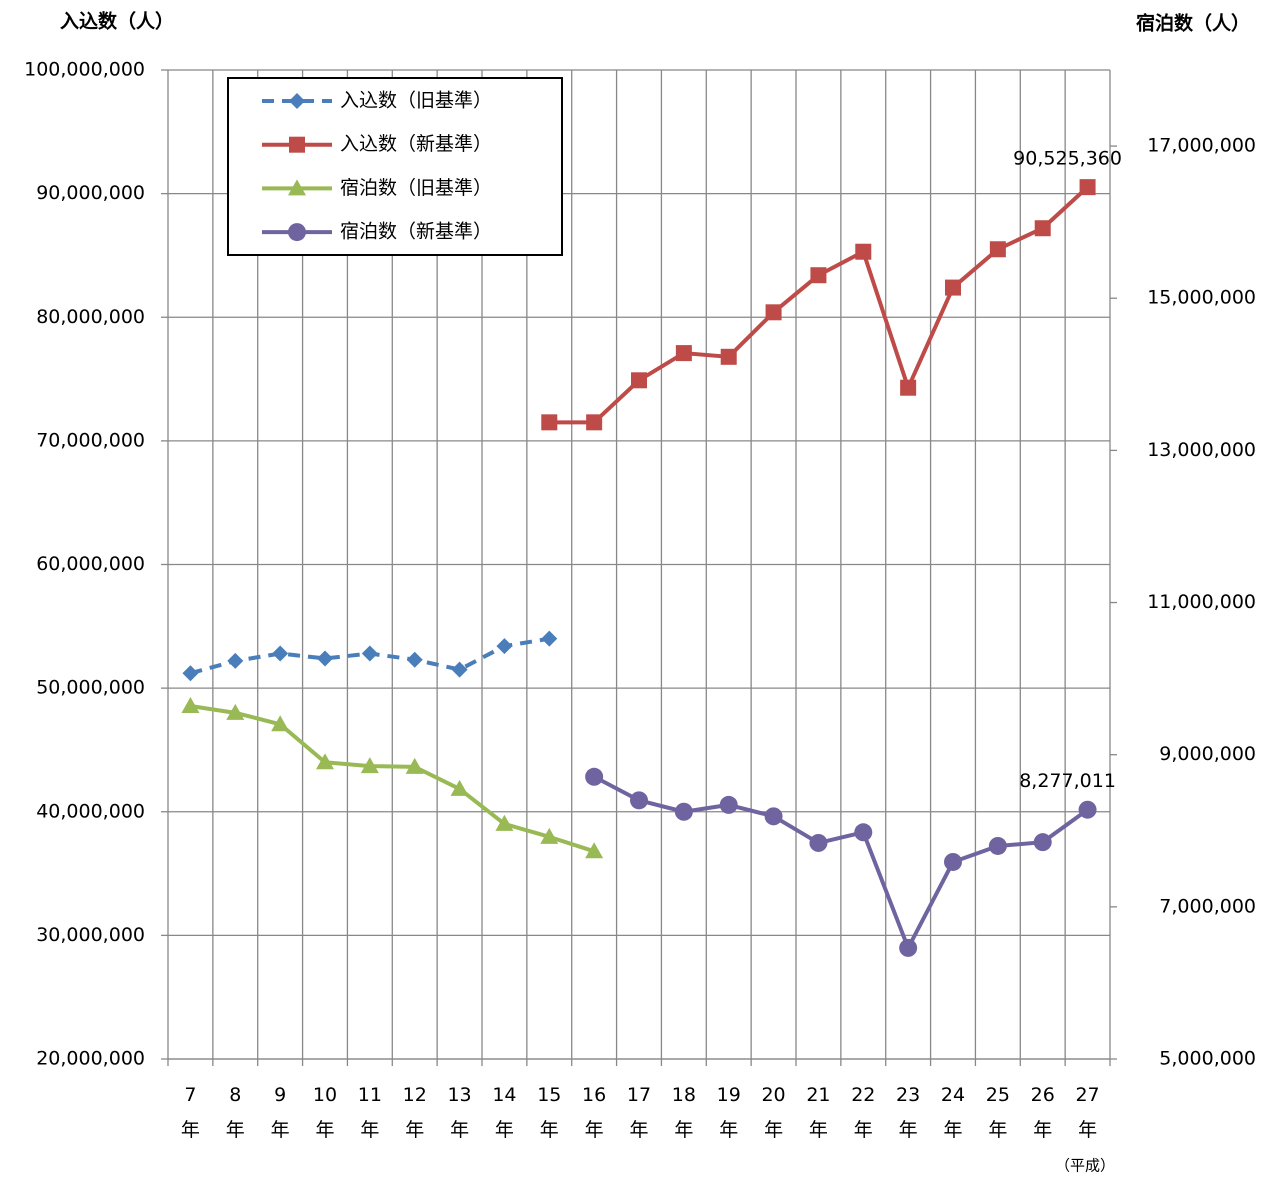  I want to click on x-tick-label: 24 年, so click(953, 1112).